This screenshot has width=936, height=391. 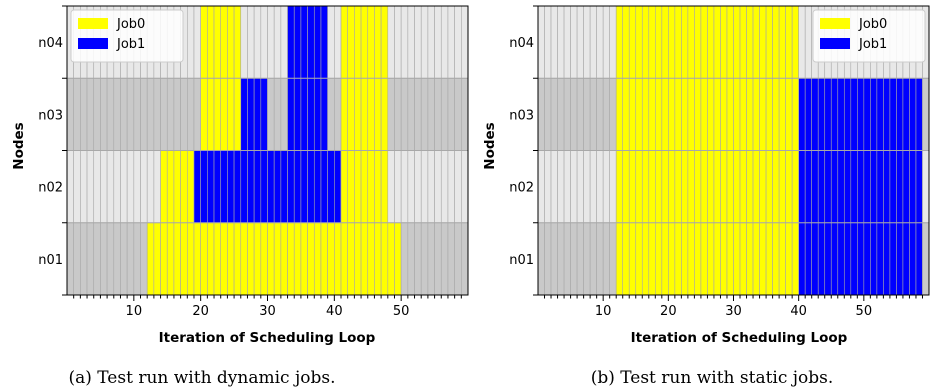 What do you see at coordinates (50, 260) in the screenshot?
I see `y-tick-label-n01: n01` at bounding box center [50, 260].